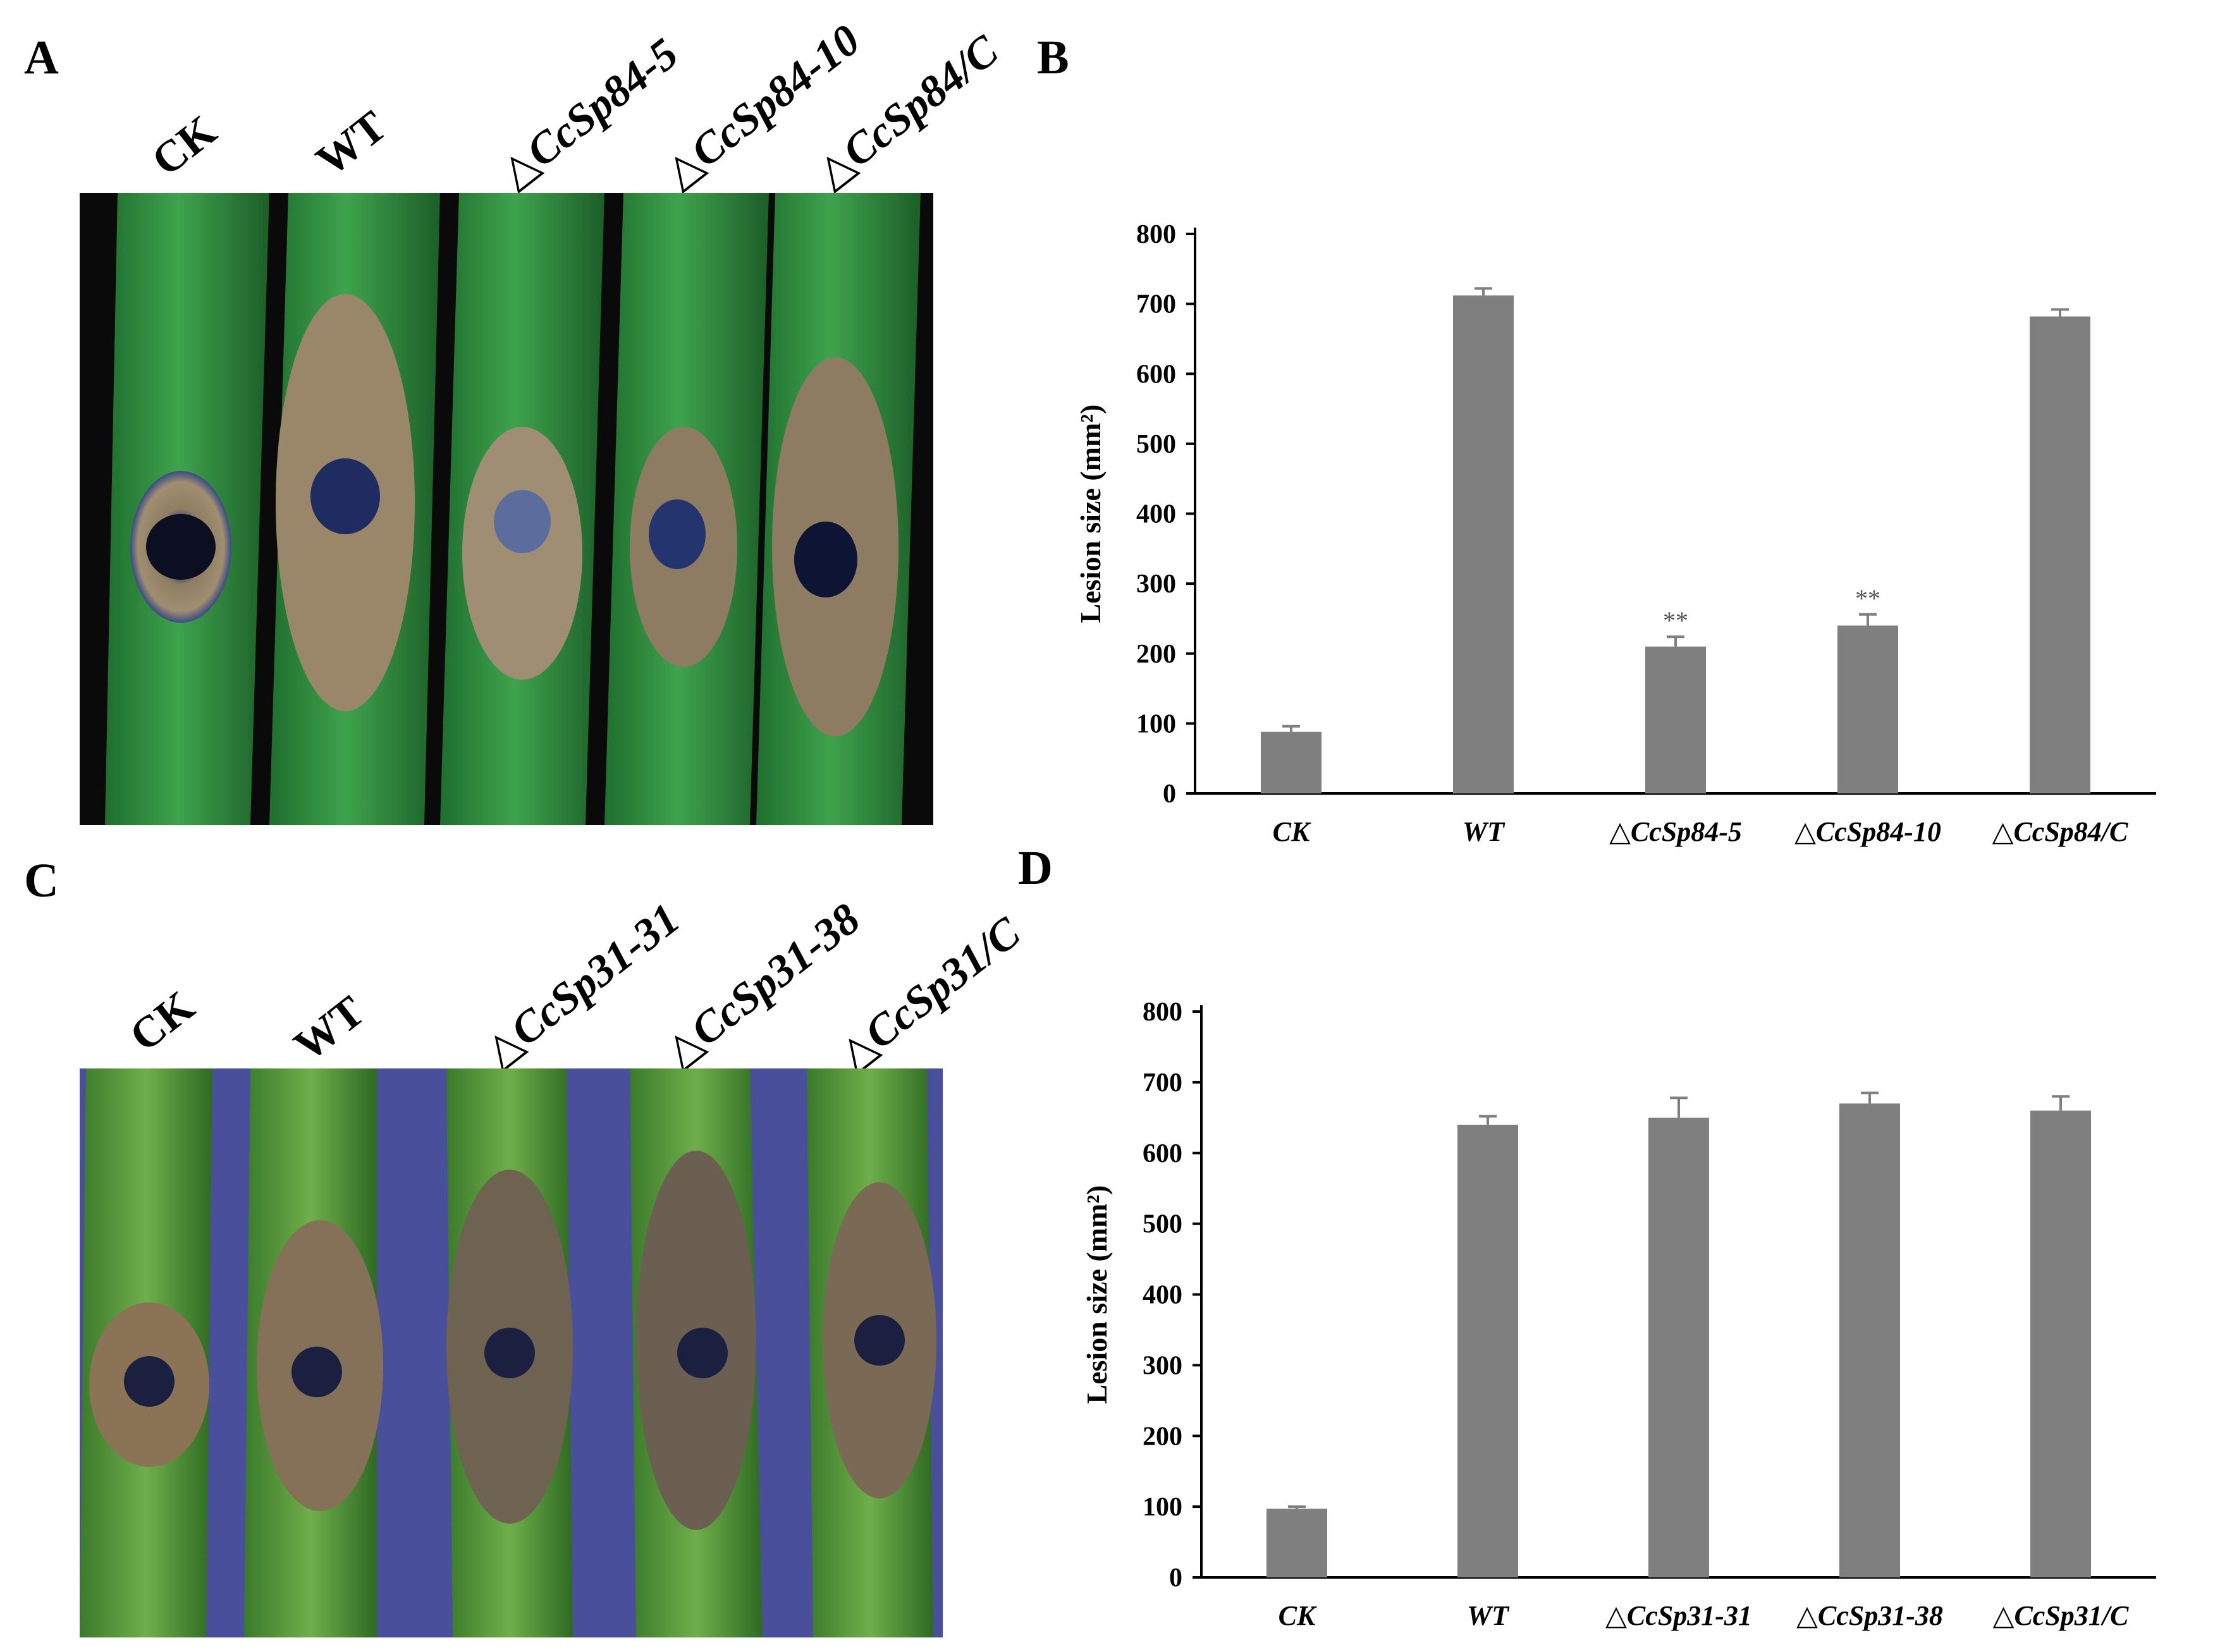  Describe the element at coordinates (589, 113) in the screenshot. I see `strain-label: △CcSp84-5` at that location.